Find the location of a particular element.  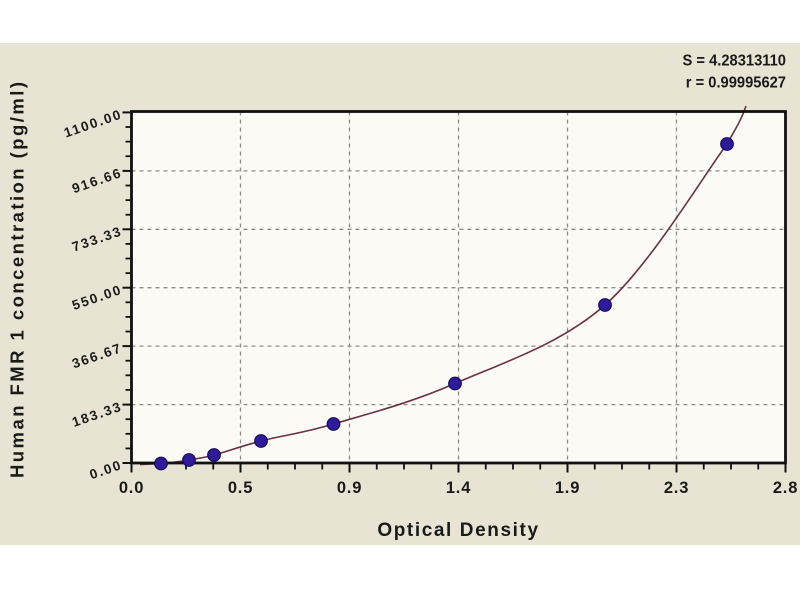

svg-text: 0.5 is located at coordinates (240, 488).